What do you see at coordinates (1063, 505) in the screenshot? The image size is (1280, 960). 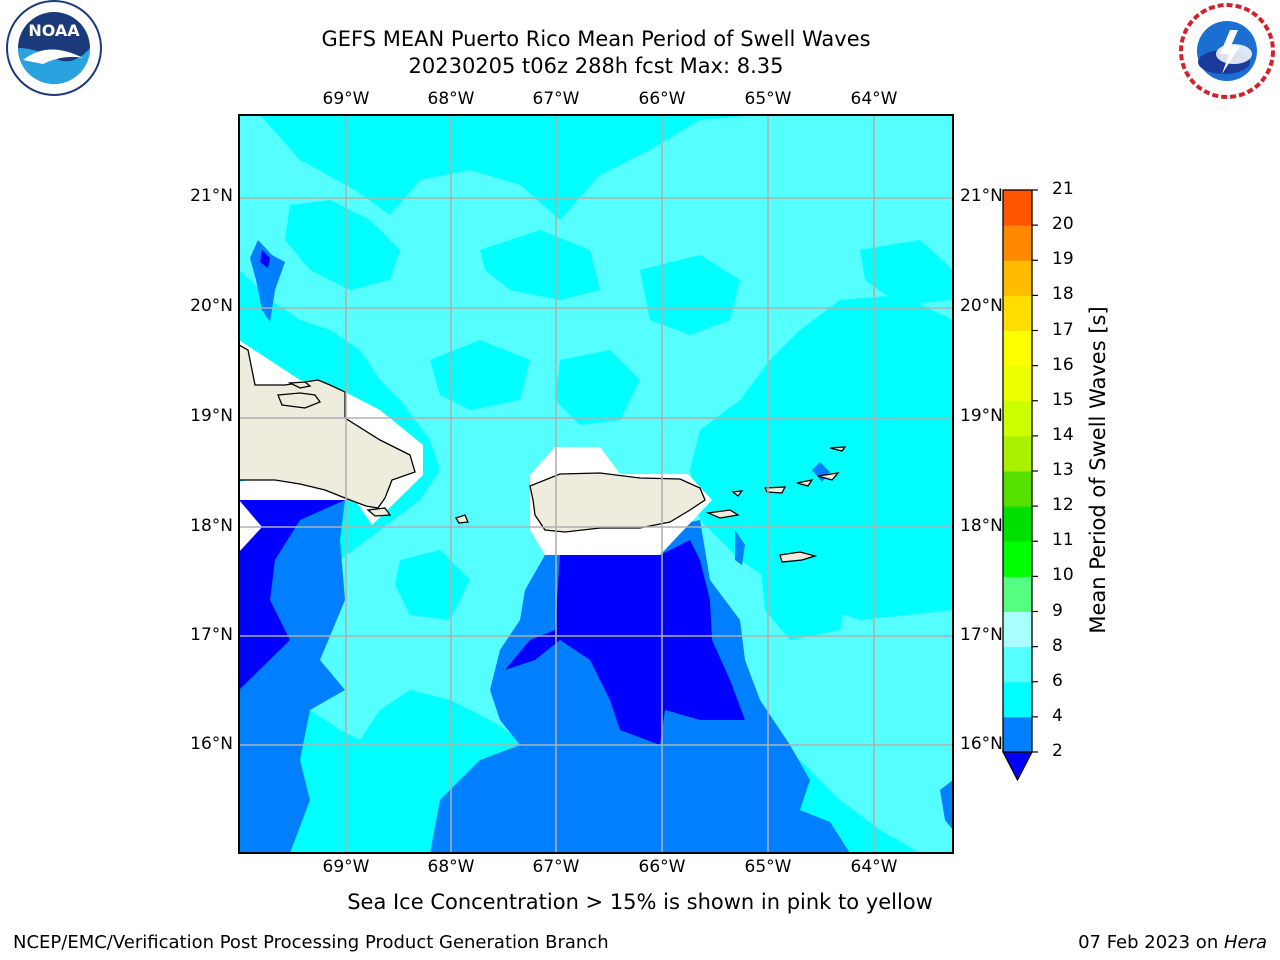 I see `colorbar-tick-label: 12` at bounding box center [1063, 505].